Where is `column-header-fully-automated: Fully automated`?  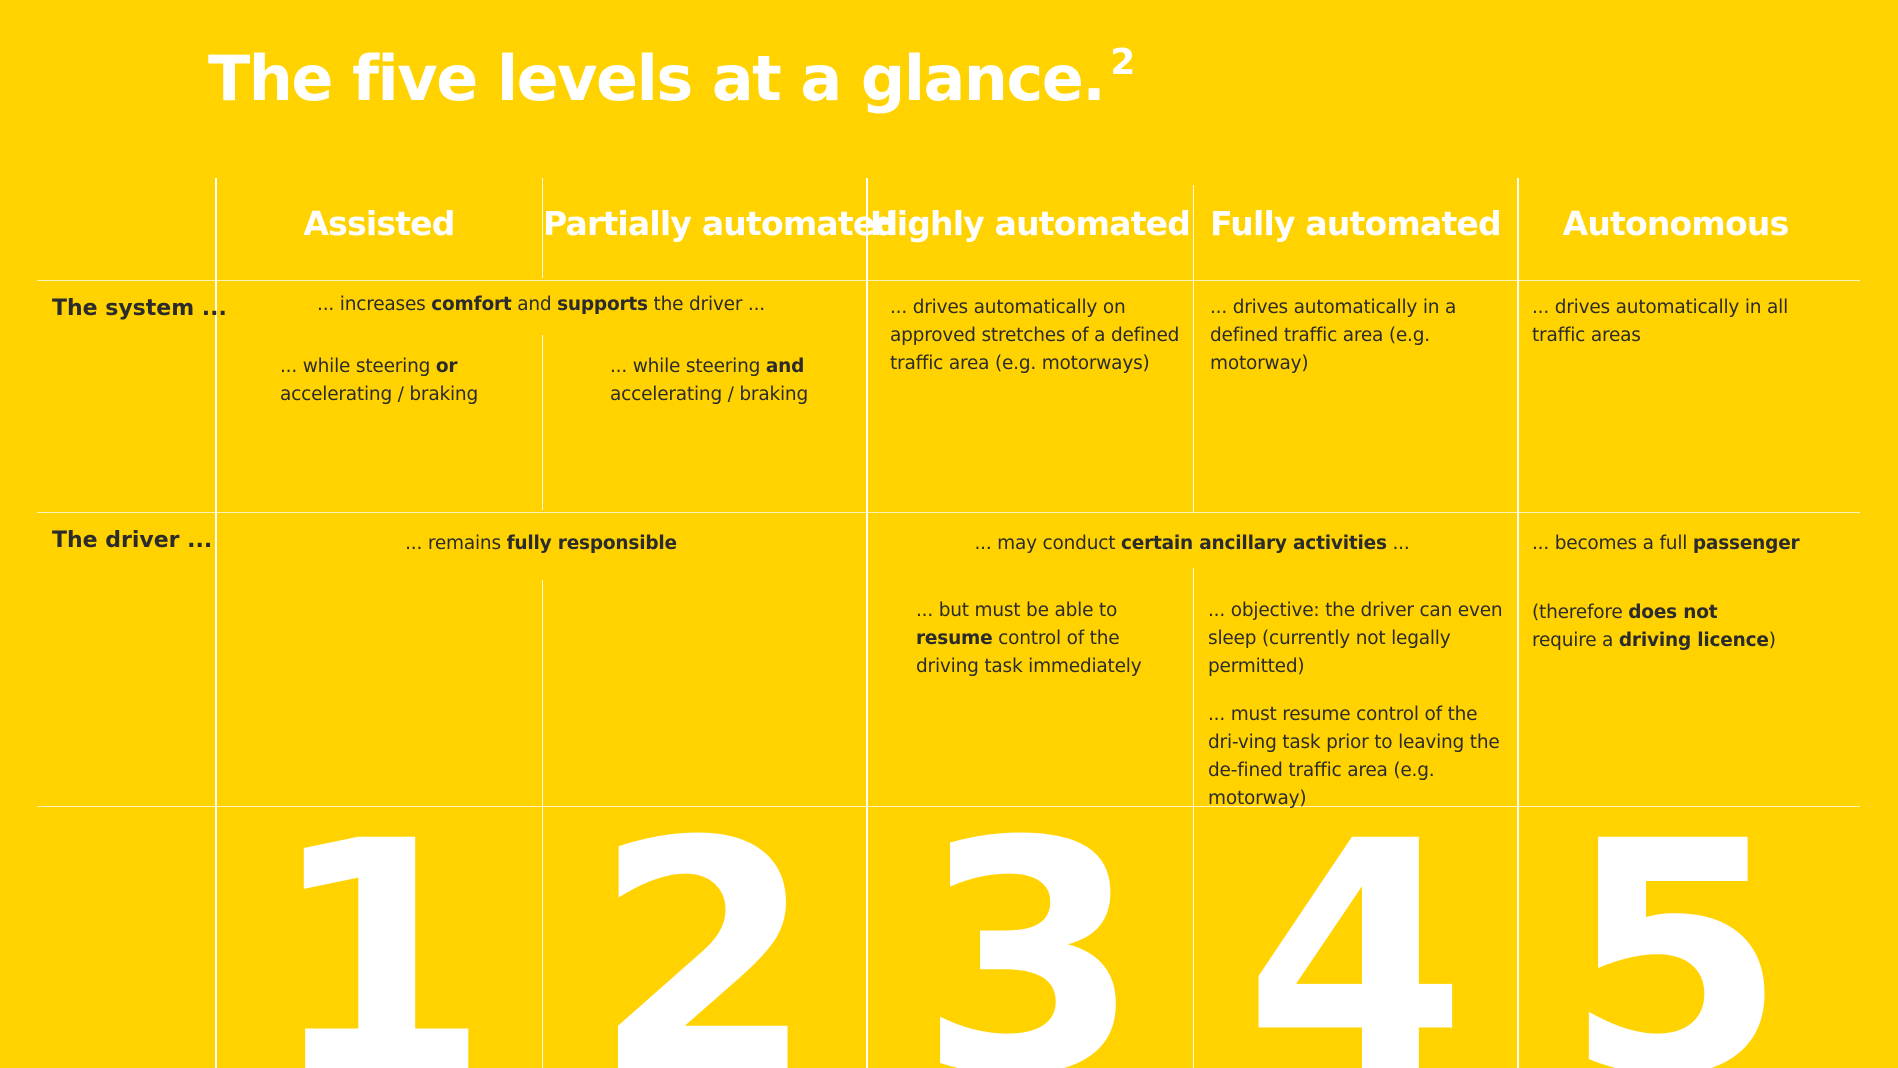
column-header-fully-automated: Fully automated is located at coordinates (1355, 223).